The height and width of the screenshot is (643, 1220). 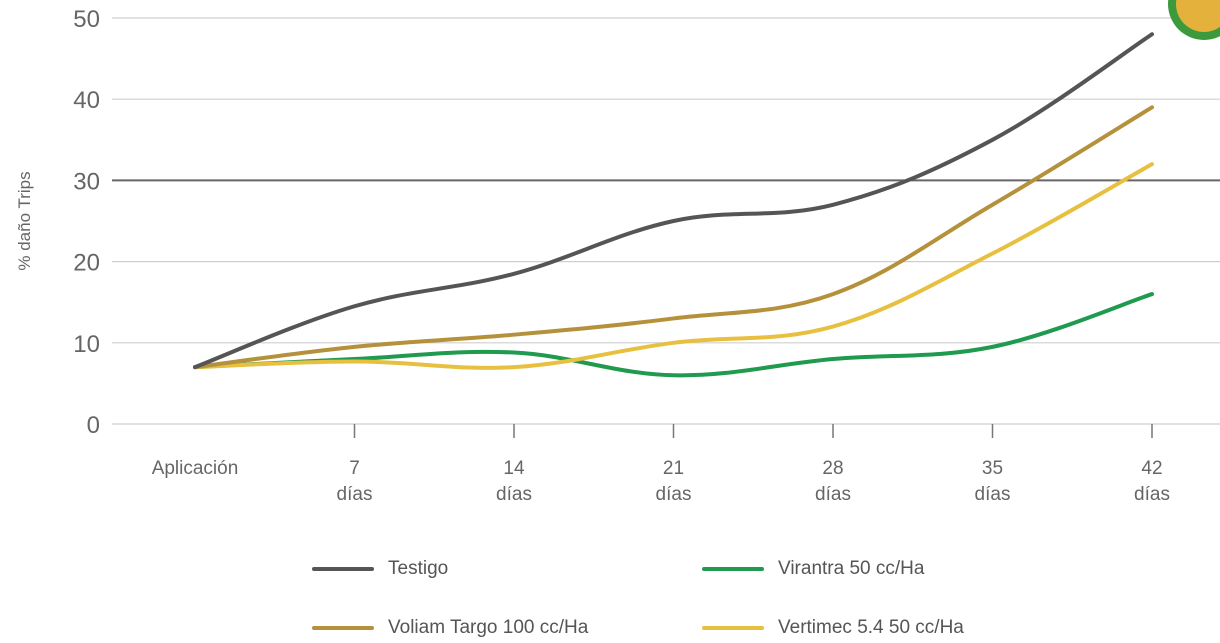 What do you see at coordinates (514, 468) in the screenshot?
I see `x-tick-label-2: 14` at bounding box center [514, 468].